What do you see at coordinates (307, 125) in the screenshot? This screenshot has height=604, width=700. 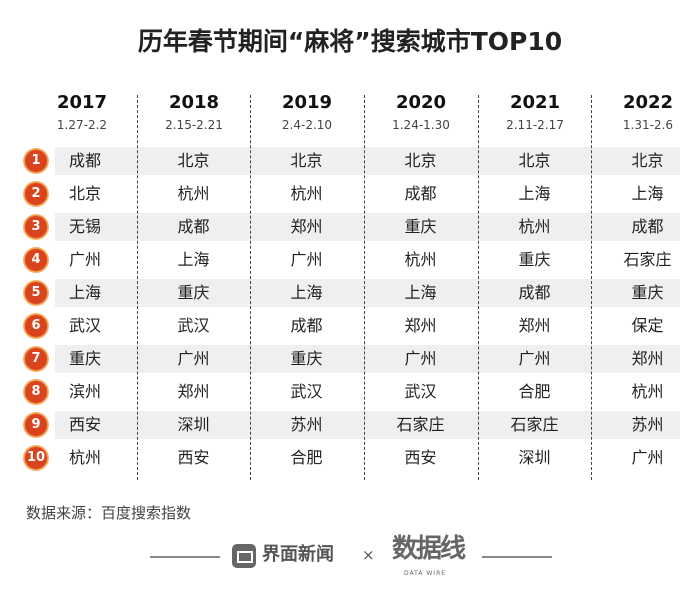 I see `date-range: 2.4-2.10` at bounding box center [307, 125].